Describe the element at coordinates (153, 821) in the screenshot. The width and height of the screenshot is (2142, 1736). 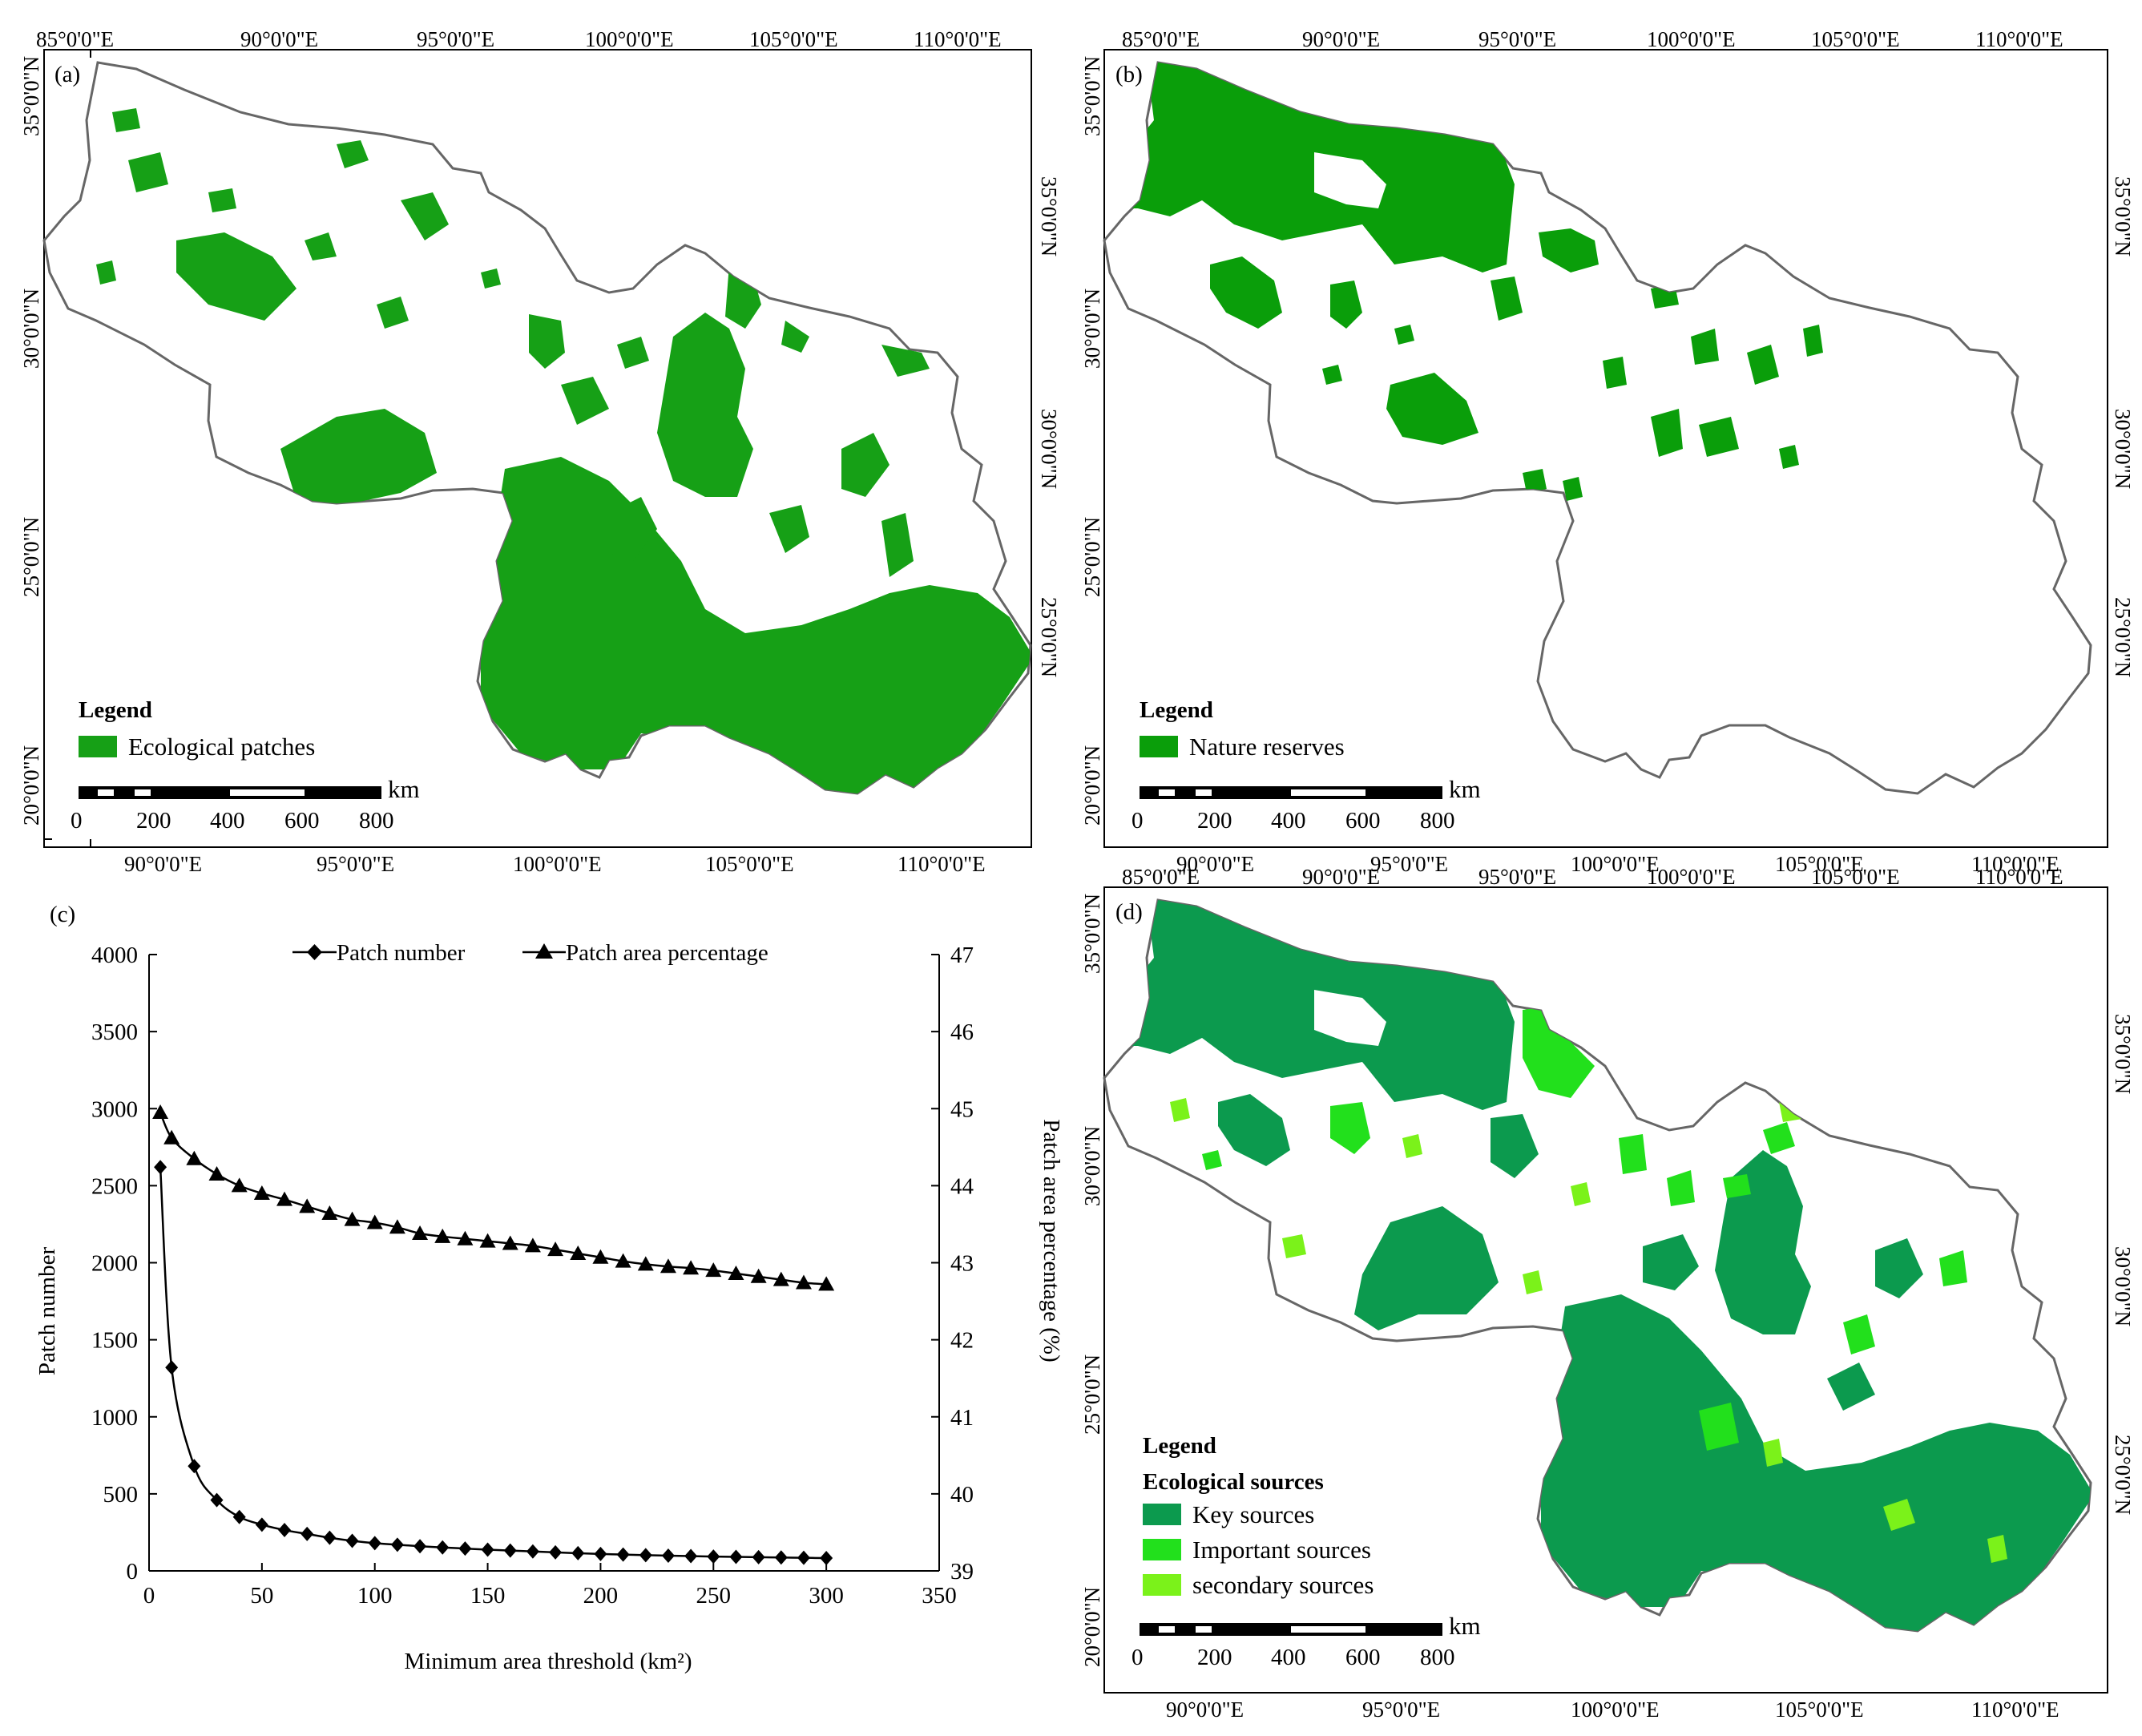
I see `svg-text: 200` at that location.